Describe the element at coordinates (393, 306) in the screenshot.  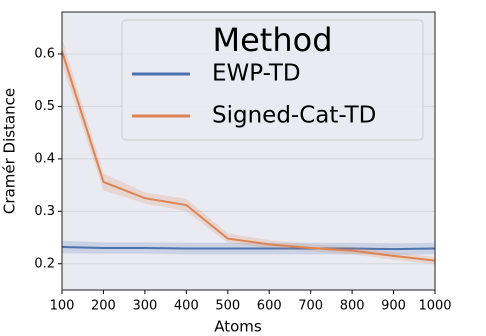
I see `x-tick-label: 900` at that location.